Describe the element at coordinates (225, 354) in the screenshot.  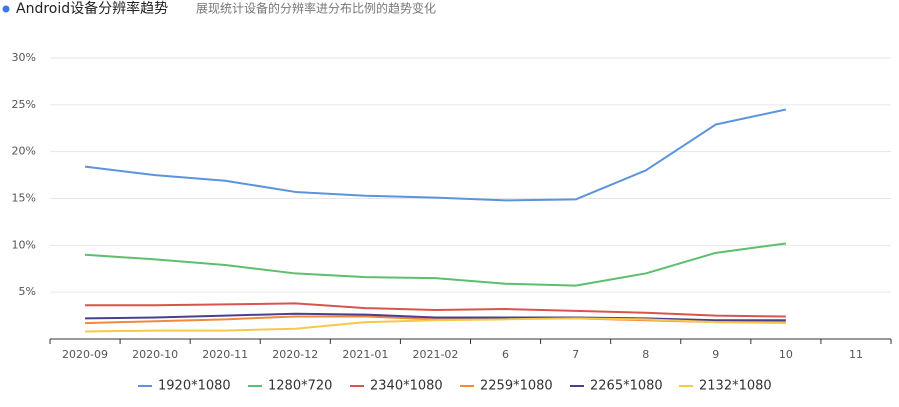
I see `x-tick-label: 2020-11` at that location.